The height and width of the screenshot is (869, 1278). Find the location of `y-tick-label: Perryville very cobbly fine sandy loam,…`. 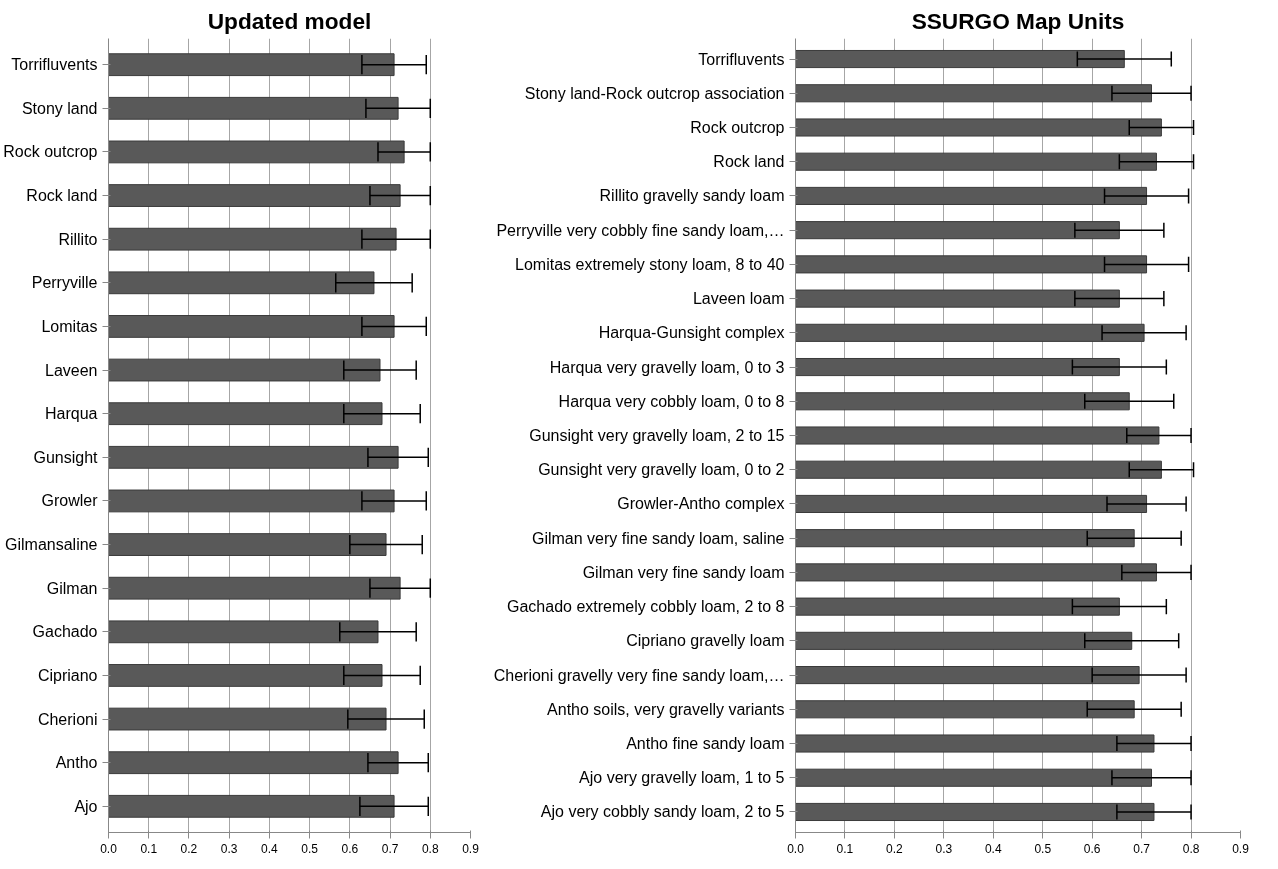

y-tick-label: Perryville very cobbly fine sandy loam,… is located at coordinates (640, 230).